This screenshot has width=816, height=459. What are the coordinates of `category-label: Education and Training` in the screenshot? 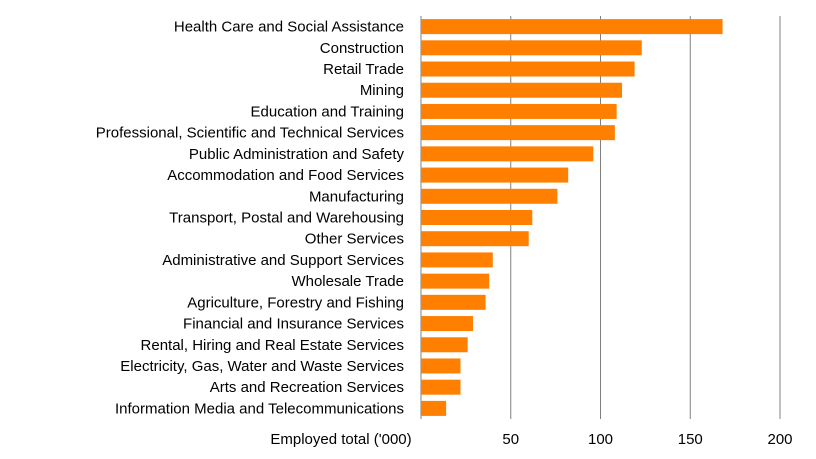 It's located at (327, 111).